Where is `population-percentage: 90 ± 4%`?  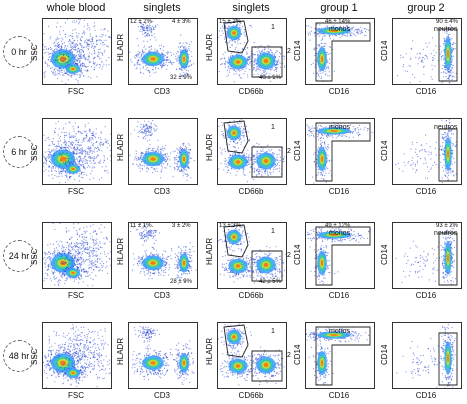
population-percentage: 90 ± 4% is located at coordinates (447, 22).